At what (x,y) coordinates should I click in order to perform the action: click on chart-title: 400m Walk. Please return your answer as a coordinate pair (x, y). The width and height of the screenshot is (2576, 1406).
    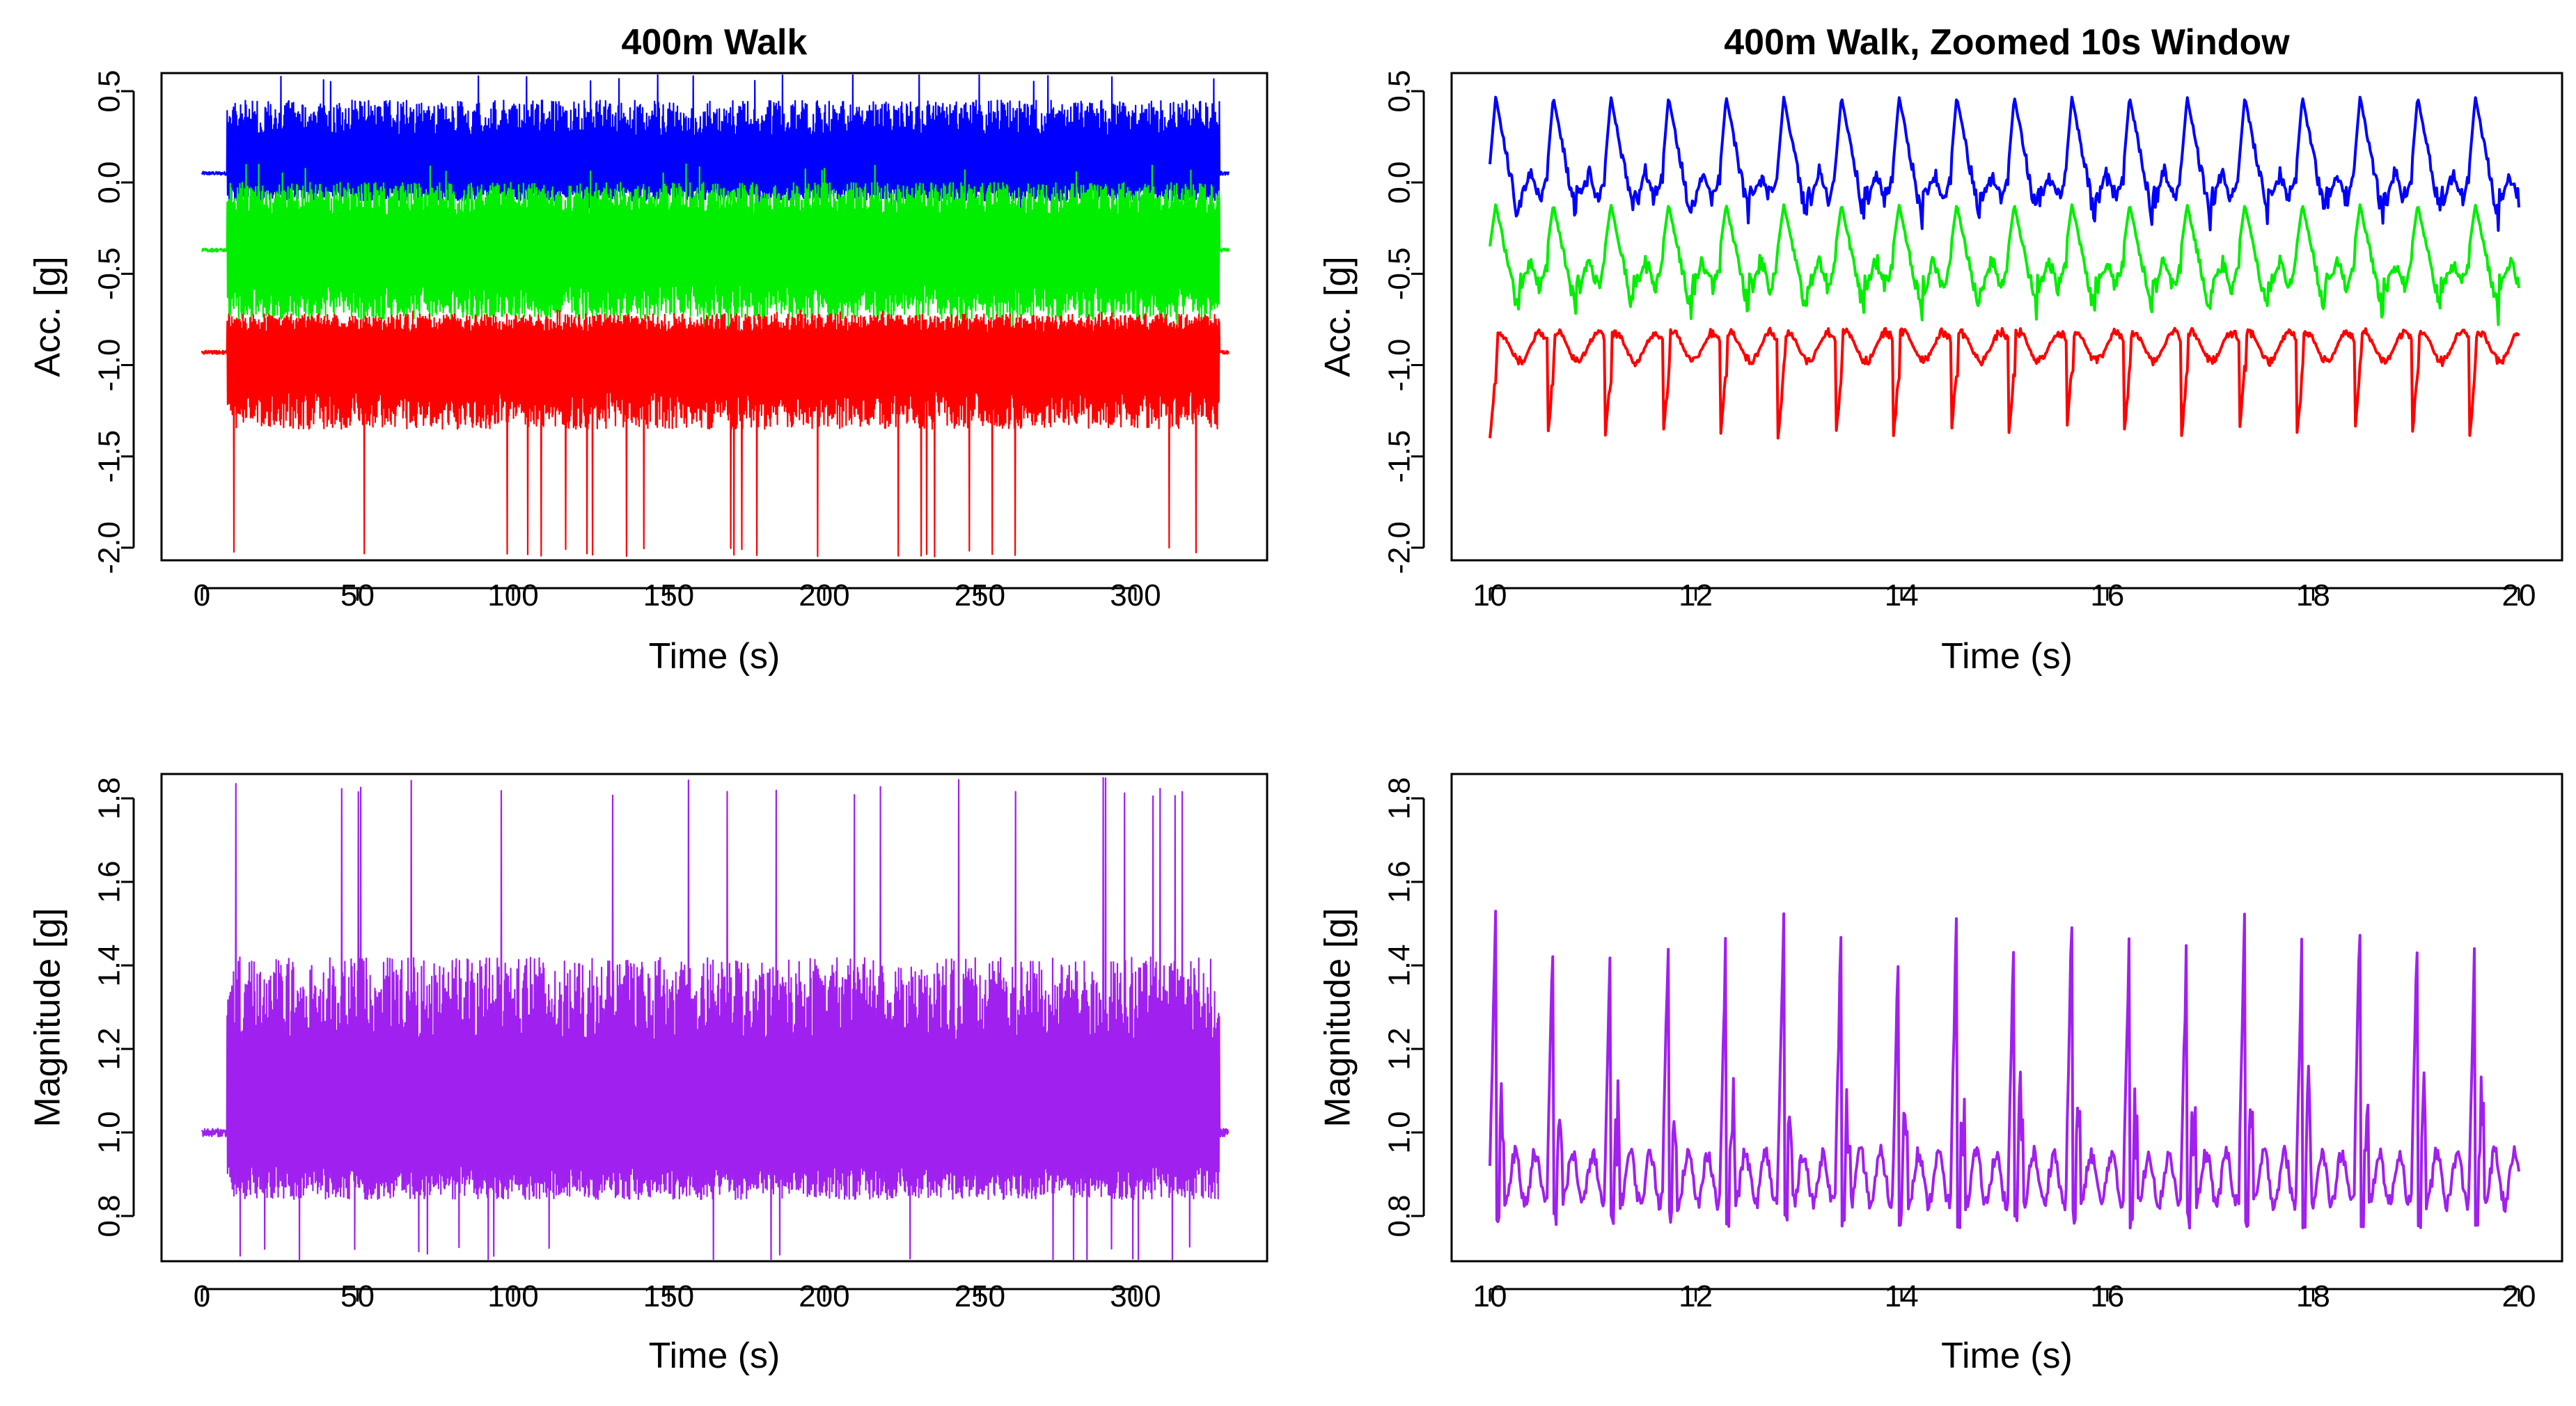
    Looking at the image, I should click on (715, 42).